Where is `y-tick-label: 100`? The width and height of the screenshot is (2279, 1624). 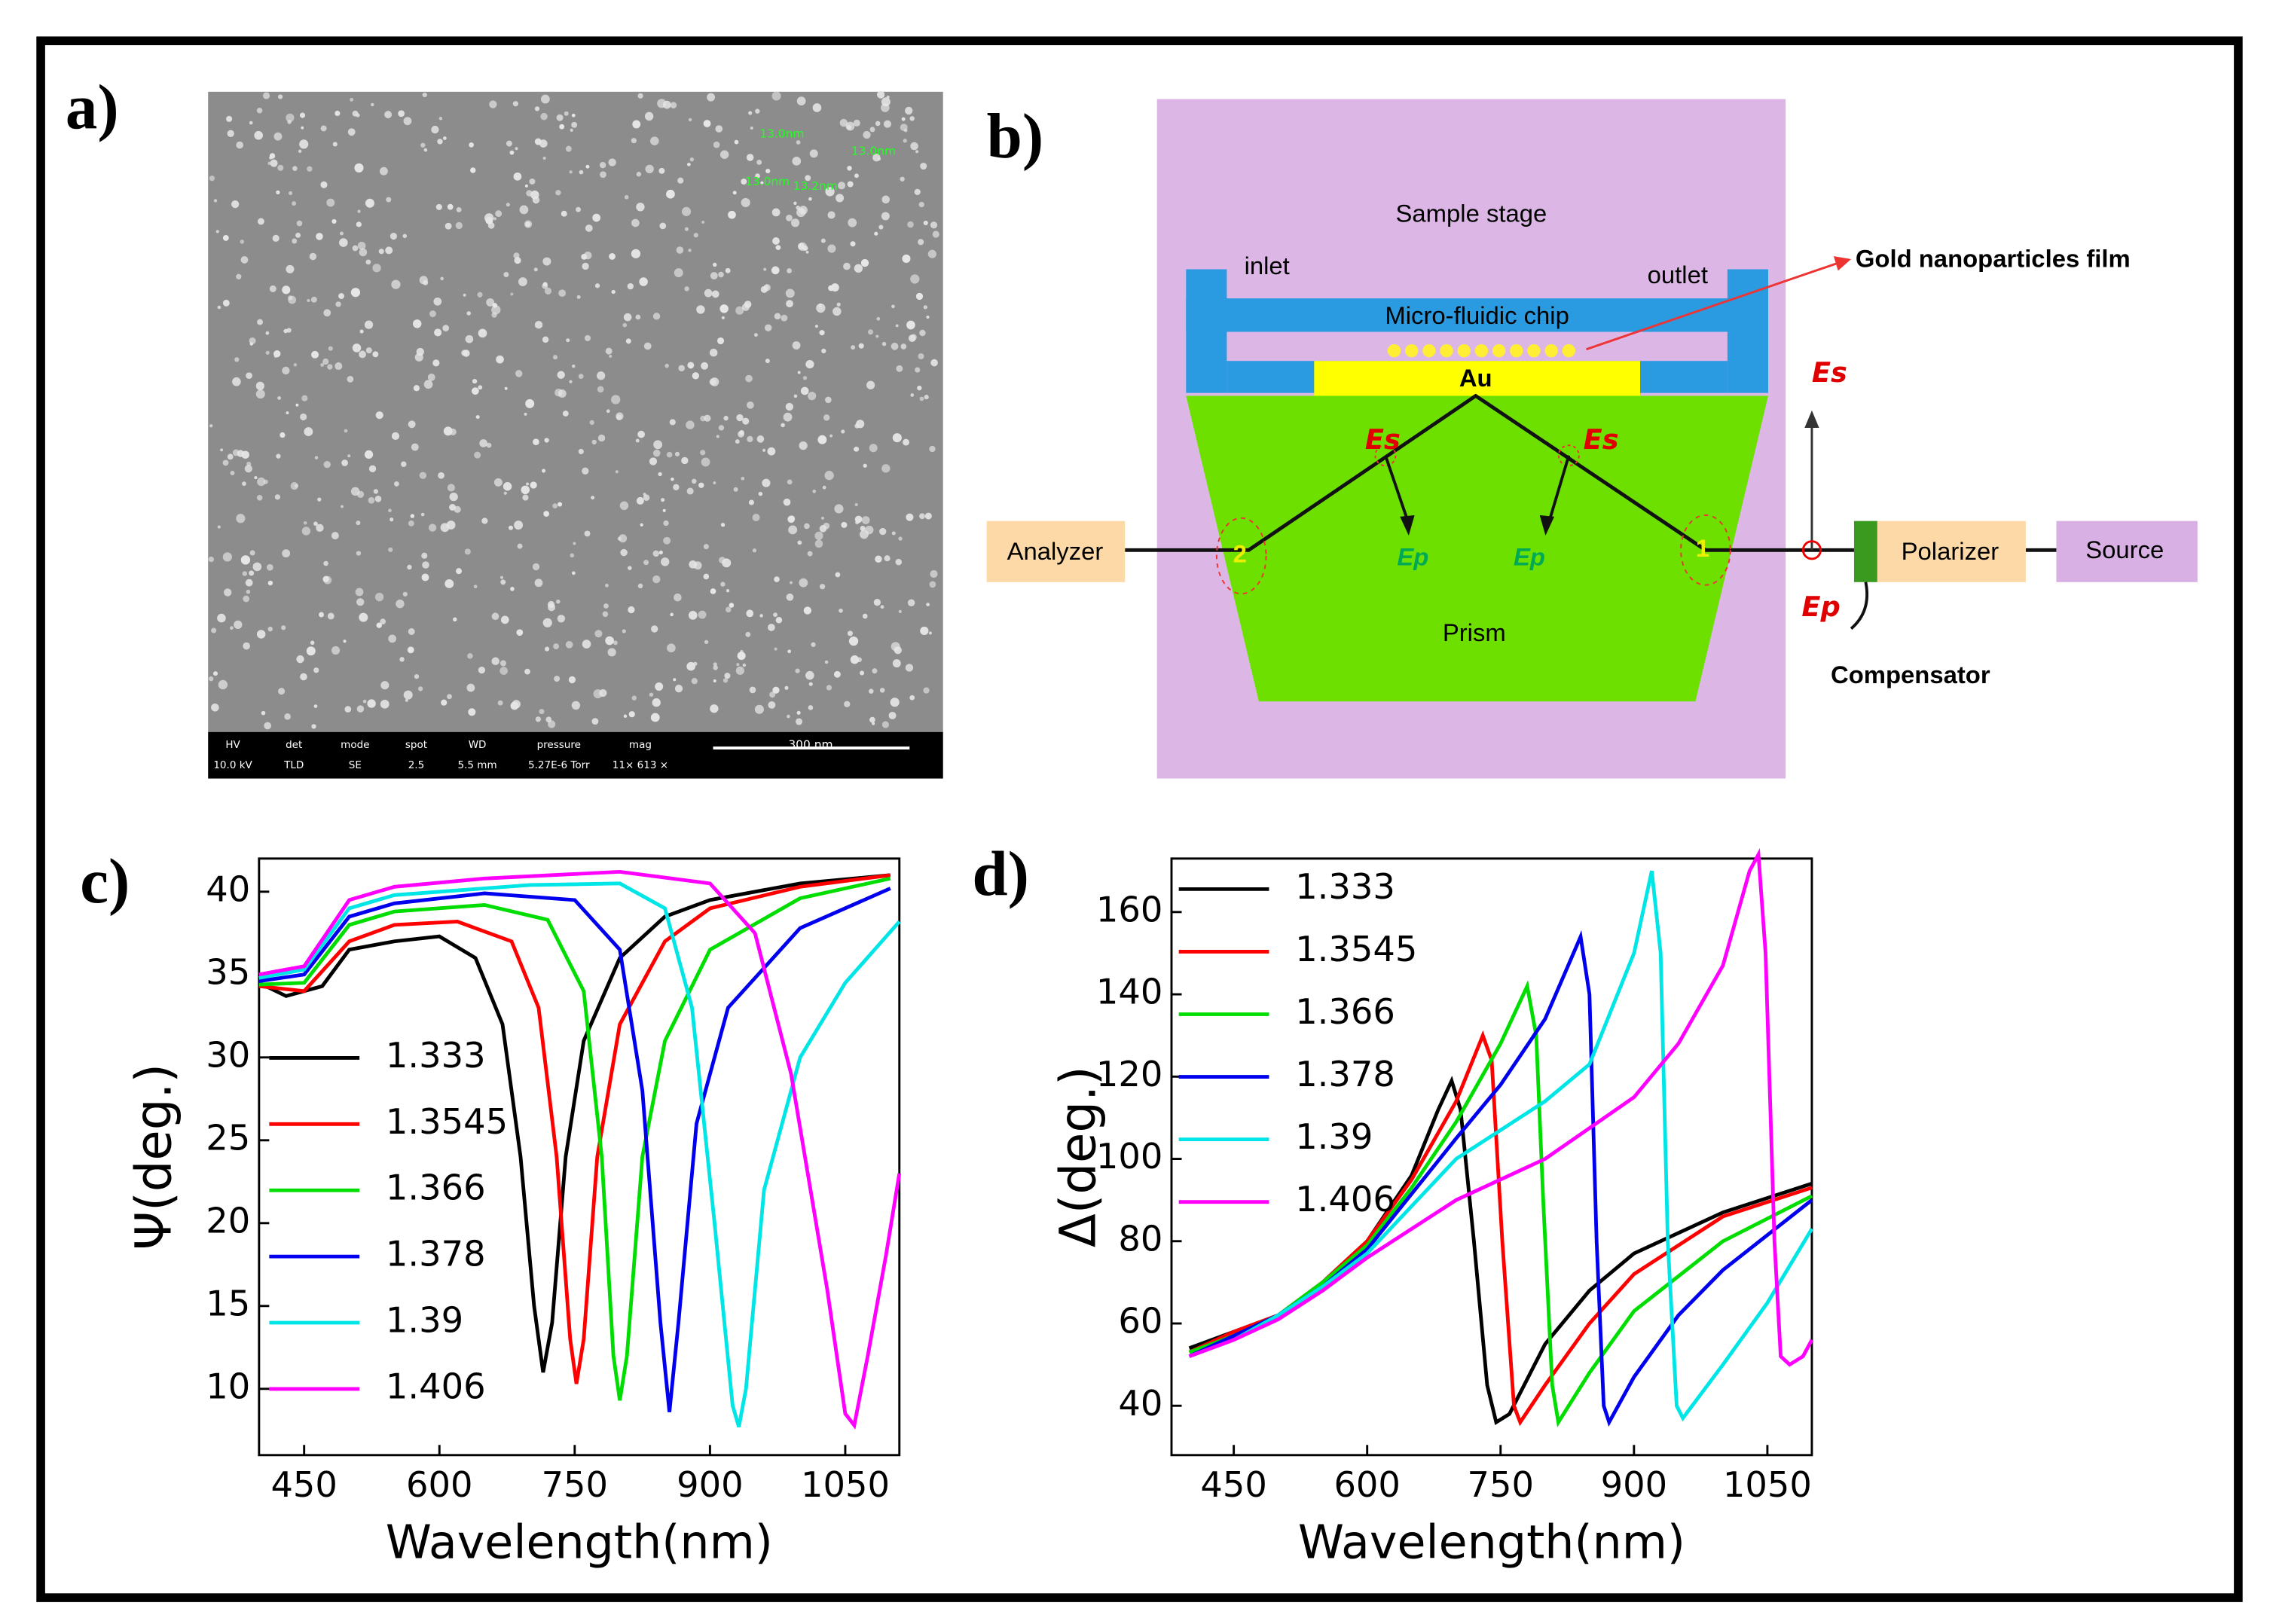
y-tick-label: 100 is located at coordinates (1129, 1156).